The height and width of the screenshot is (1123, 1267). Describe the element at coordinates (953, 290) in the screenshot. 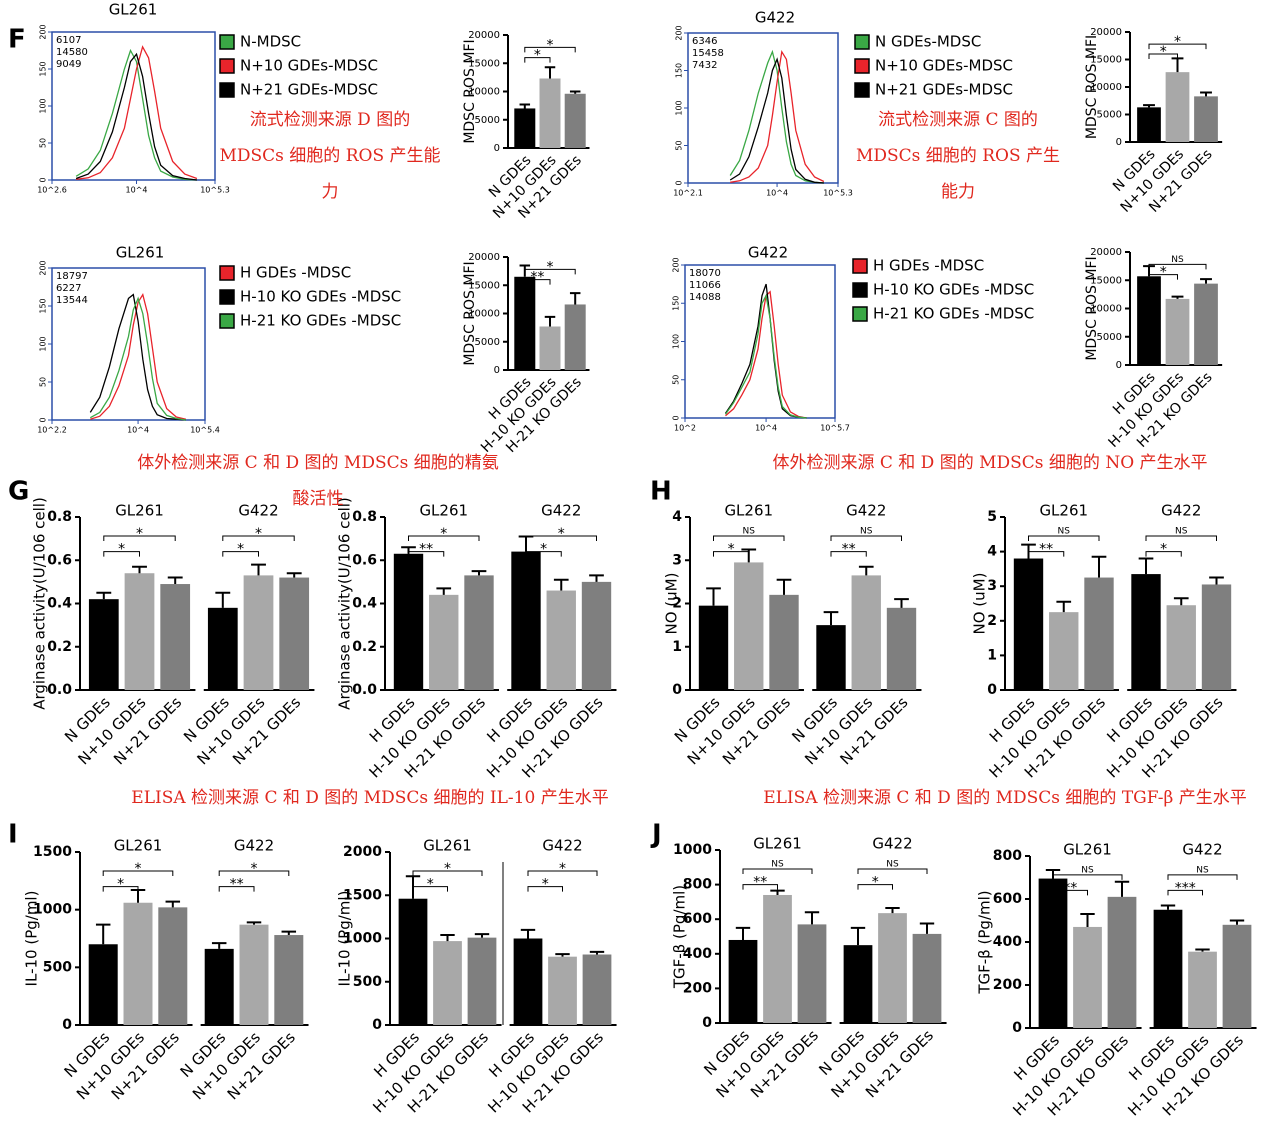

I see `legend-label: H-10 KO GDEs -MDSC` at that location.